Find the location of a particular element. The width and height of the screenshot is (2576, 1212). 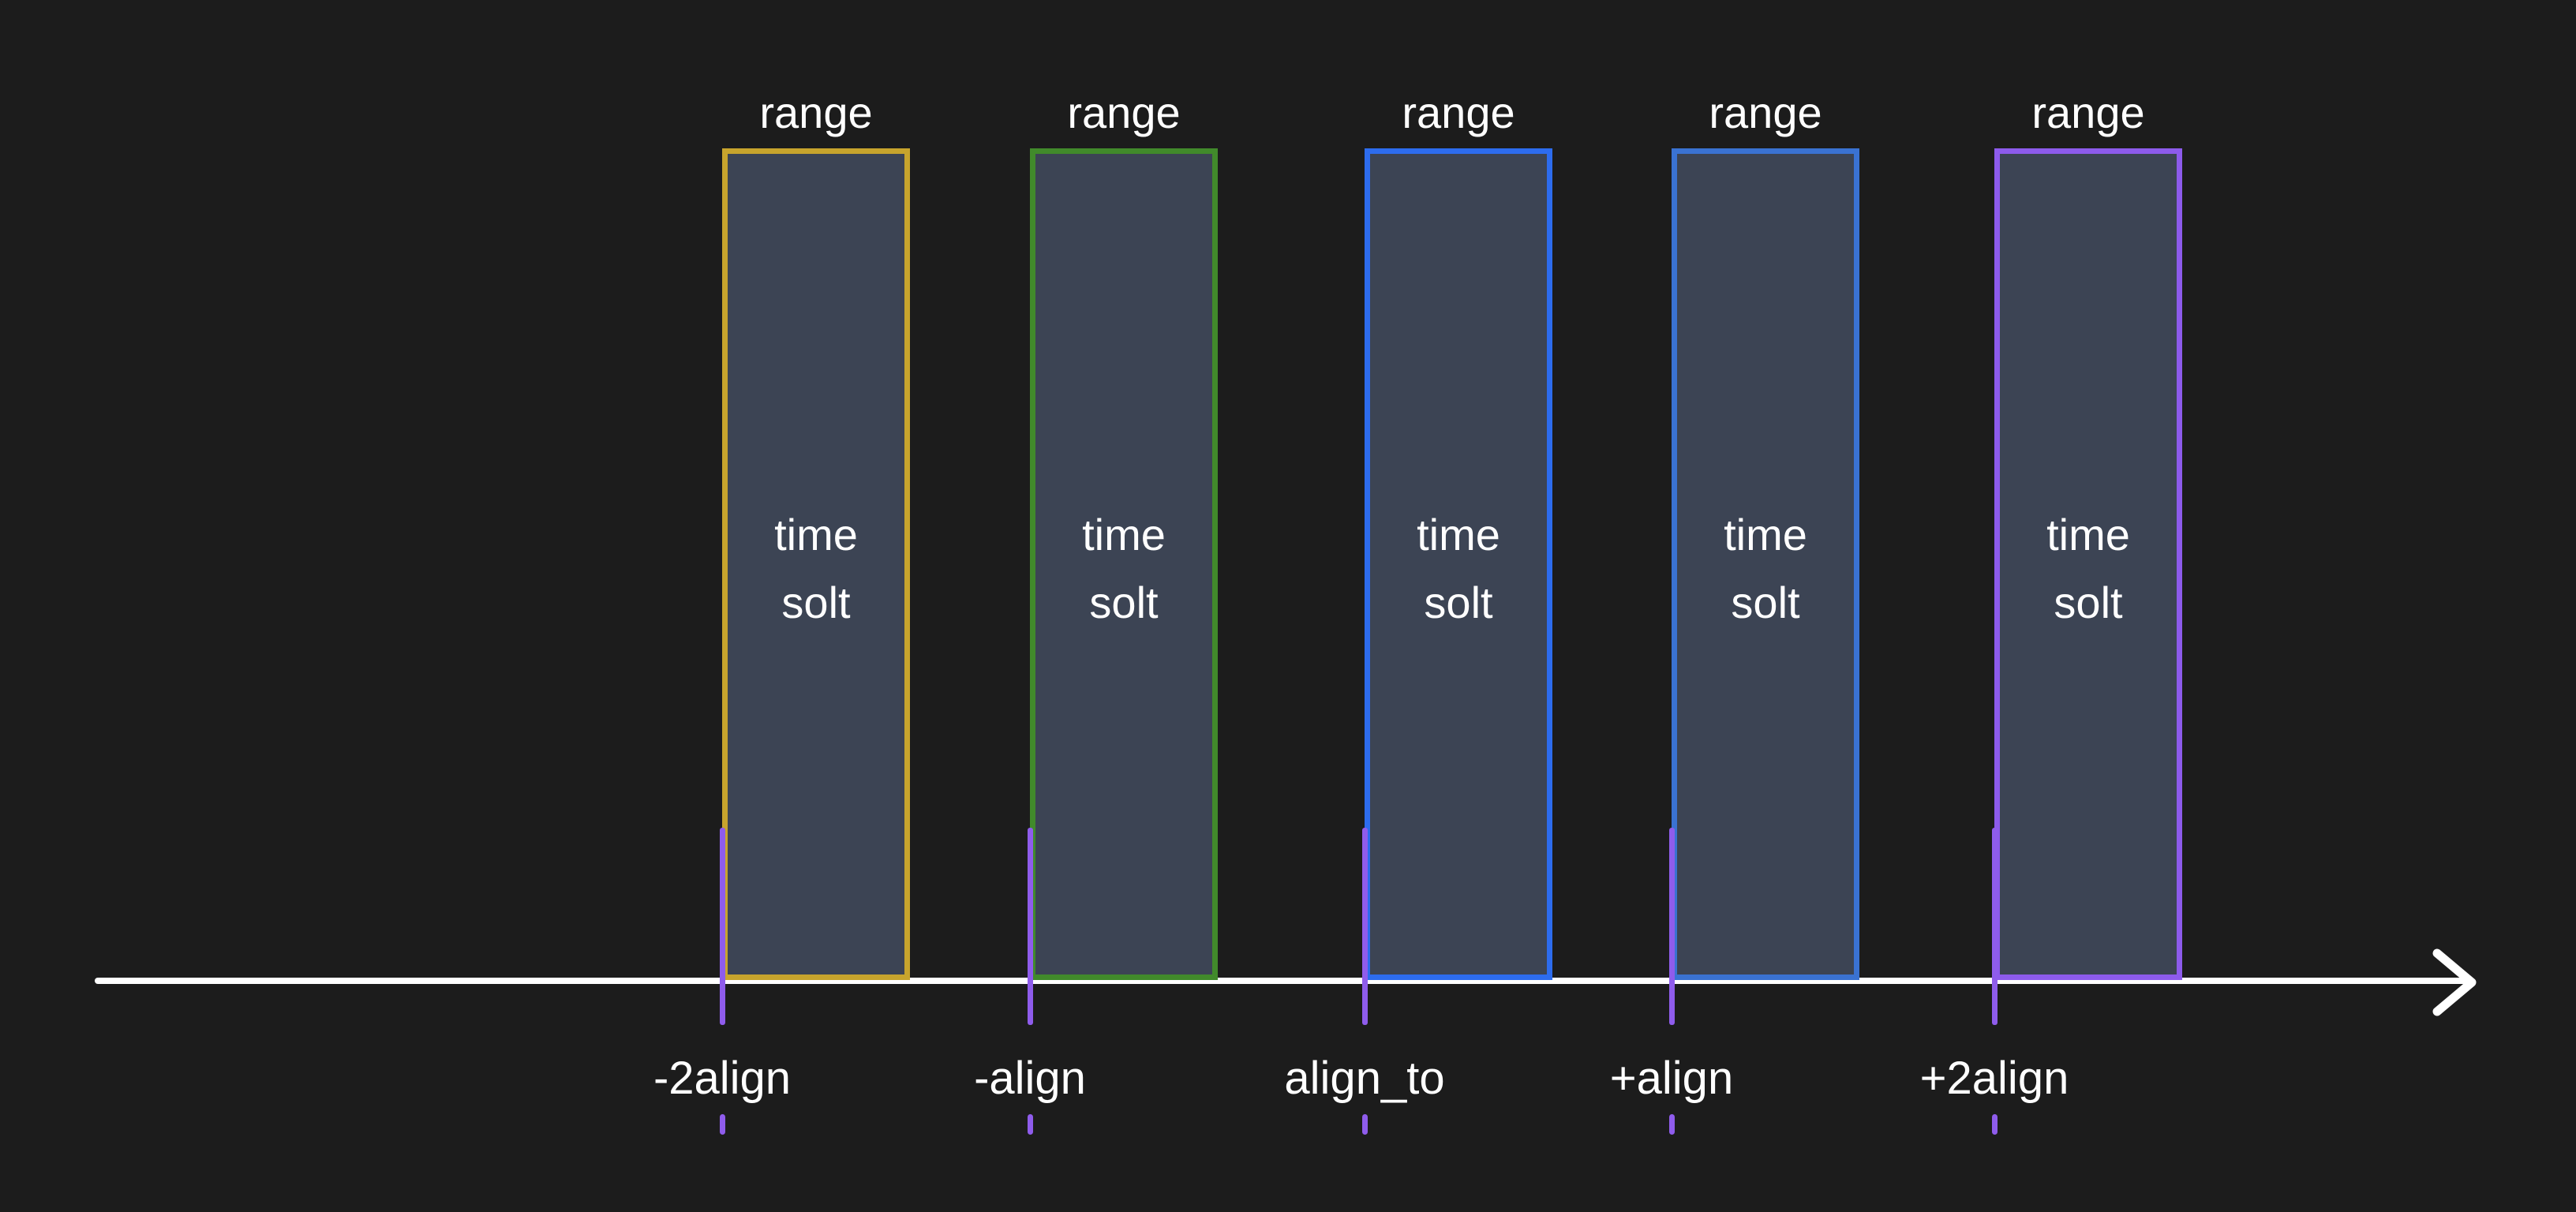

slot-group: range time solt -2align is located at coordinates (781, 606).